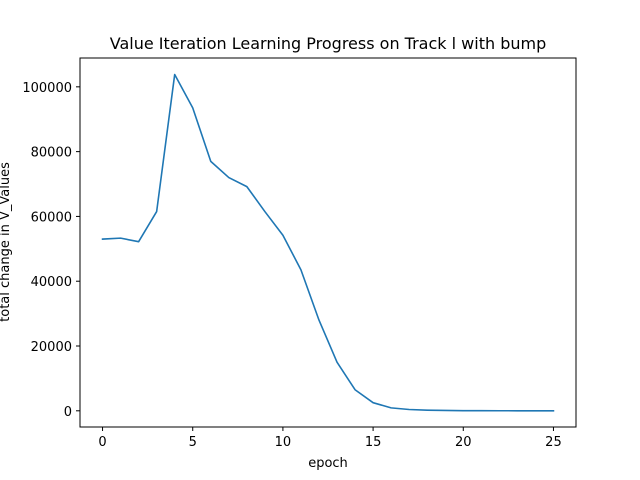 This screenshot has width=640, height=480. I want to click on y-tick-label: 100000, so click(47, 88).